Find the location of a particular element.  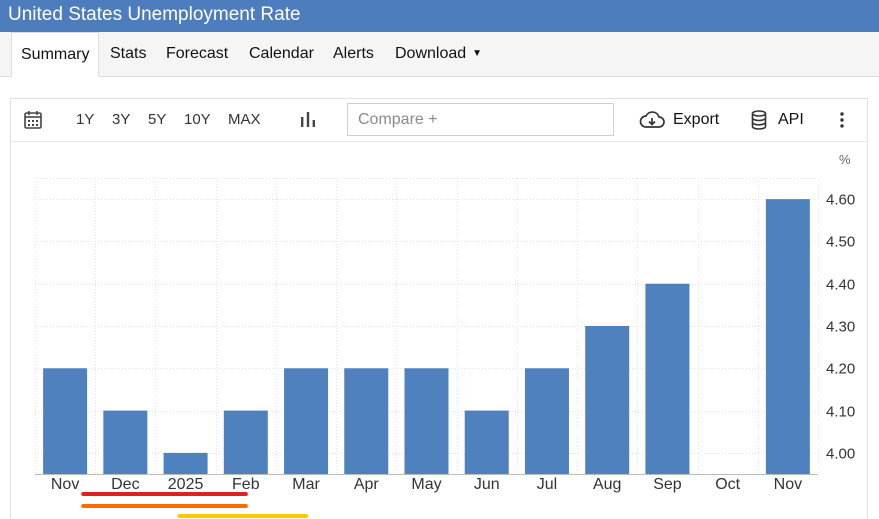

tab-alerts: Alerts is located at coordinates (353, 53).